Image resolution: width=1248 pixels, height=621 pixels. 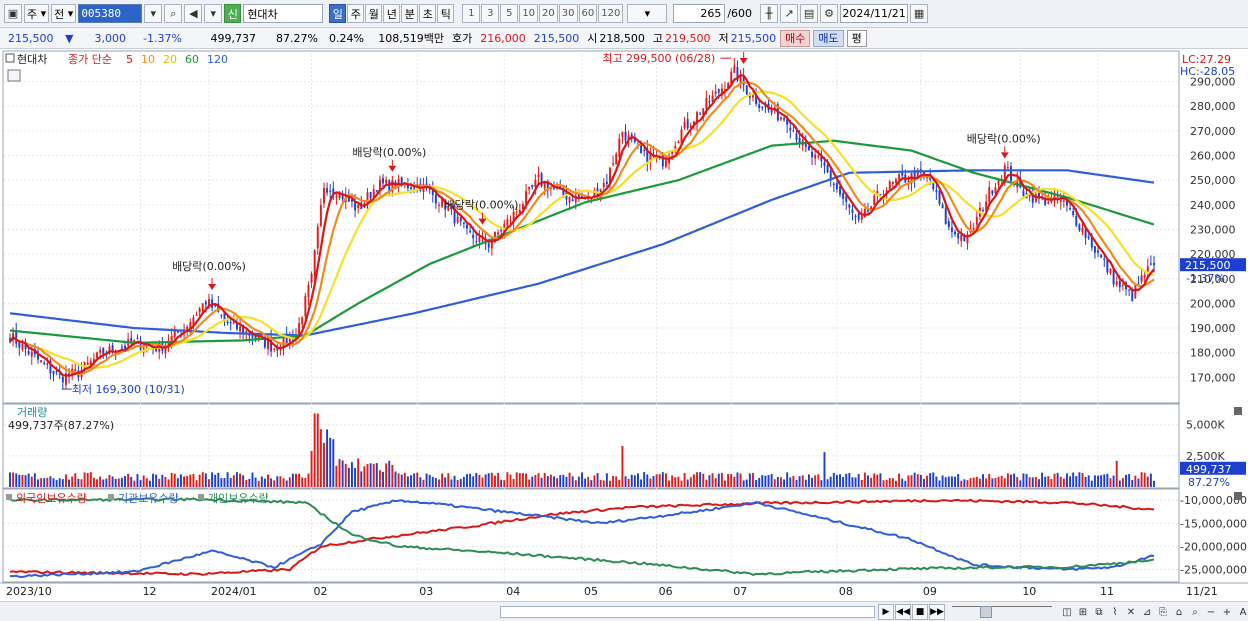 I want to click on interval-button-3: 3, so click(x=490, y=13).